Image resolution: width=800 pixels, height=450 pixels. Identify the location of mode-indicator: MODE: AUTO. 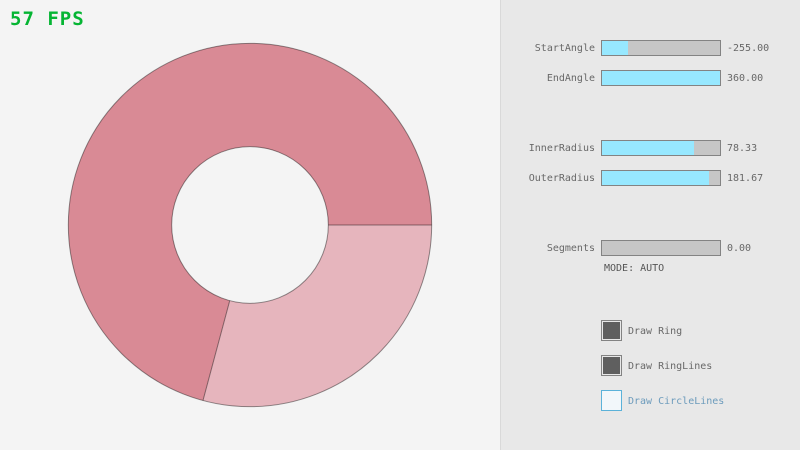
(634, 268).